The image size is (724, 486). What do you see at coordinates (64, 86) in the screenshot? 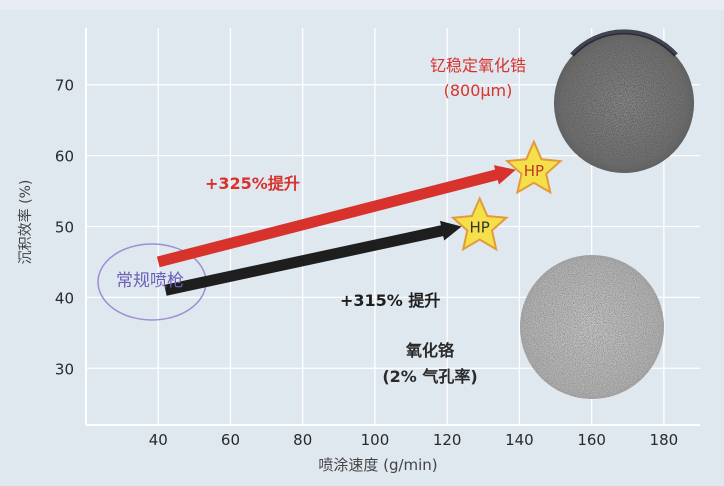
I see `y-tick-label: 70` at bounding box center [64, 86].